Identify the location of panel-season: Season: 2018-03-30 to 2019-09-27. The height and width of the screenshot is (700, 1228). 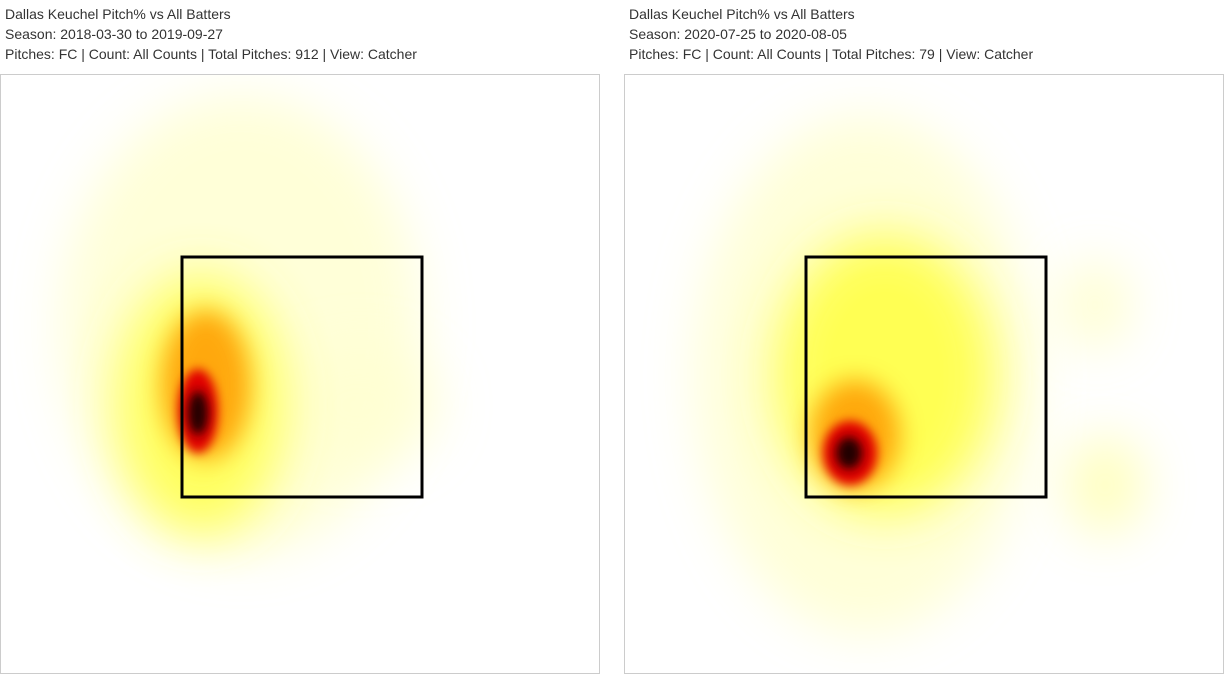
(114, 34).